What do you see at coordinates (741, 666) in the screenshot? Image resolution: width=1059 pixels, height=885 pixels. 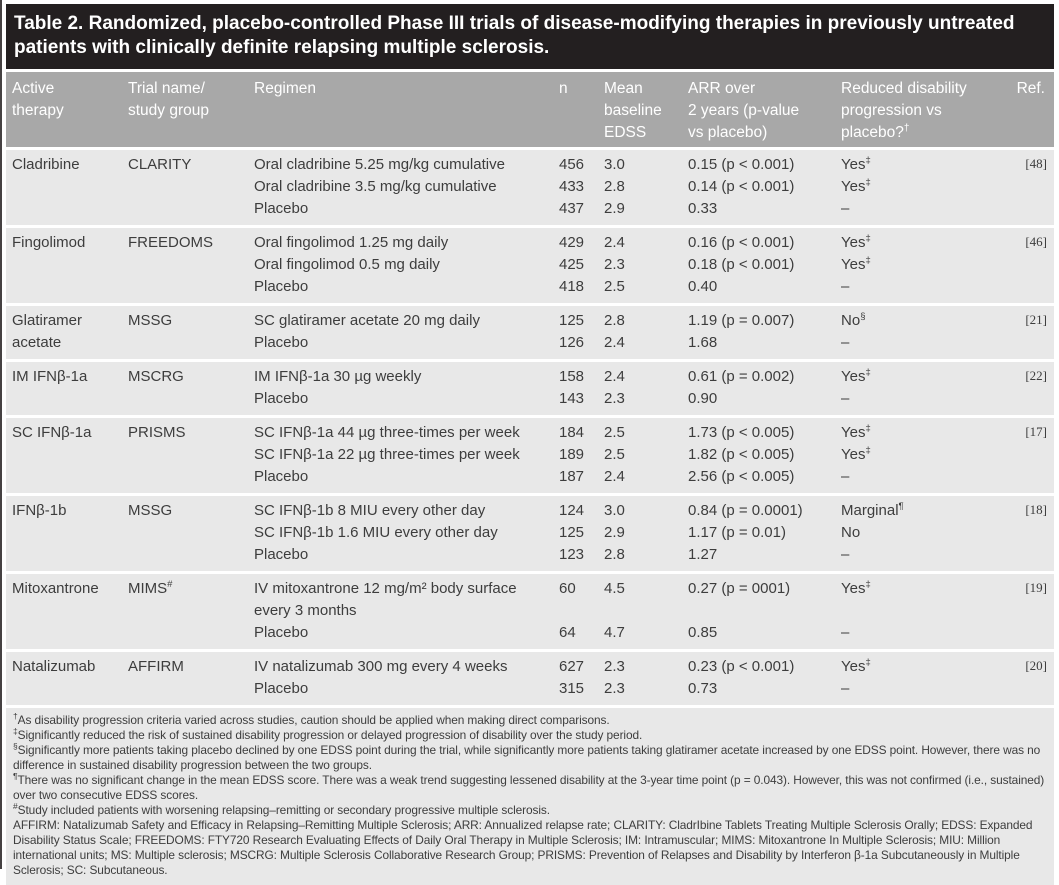 I see `arr-cell: 0.23 (p < 0.001)` at bounding box center [741, 666].